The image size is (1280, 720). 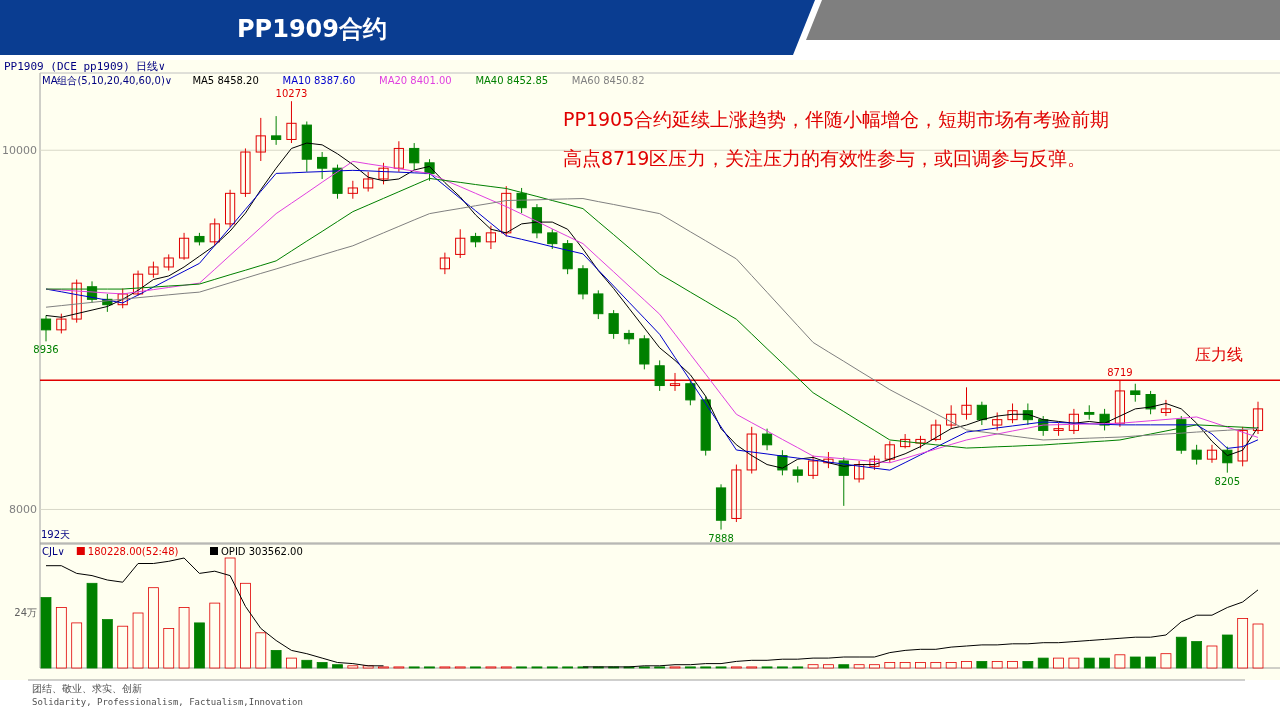 What do you see at coordinates (133, 551) in the screenshot?
I see `legend-label: 180228.00(52:48)` at bounding box center [133, 551].